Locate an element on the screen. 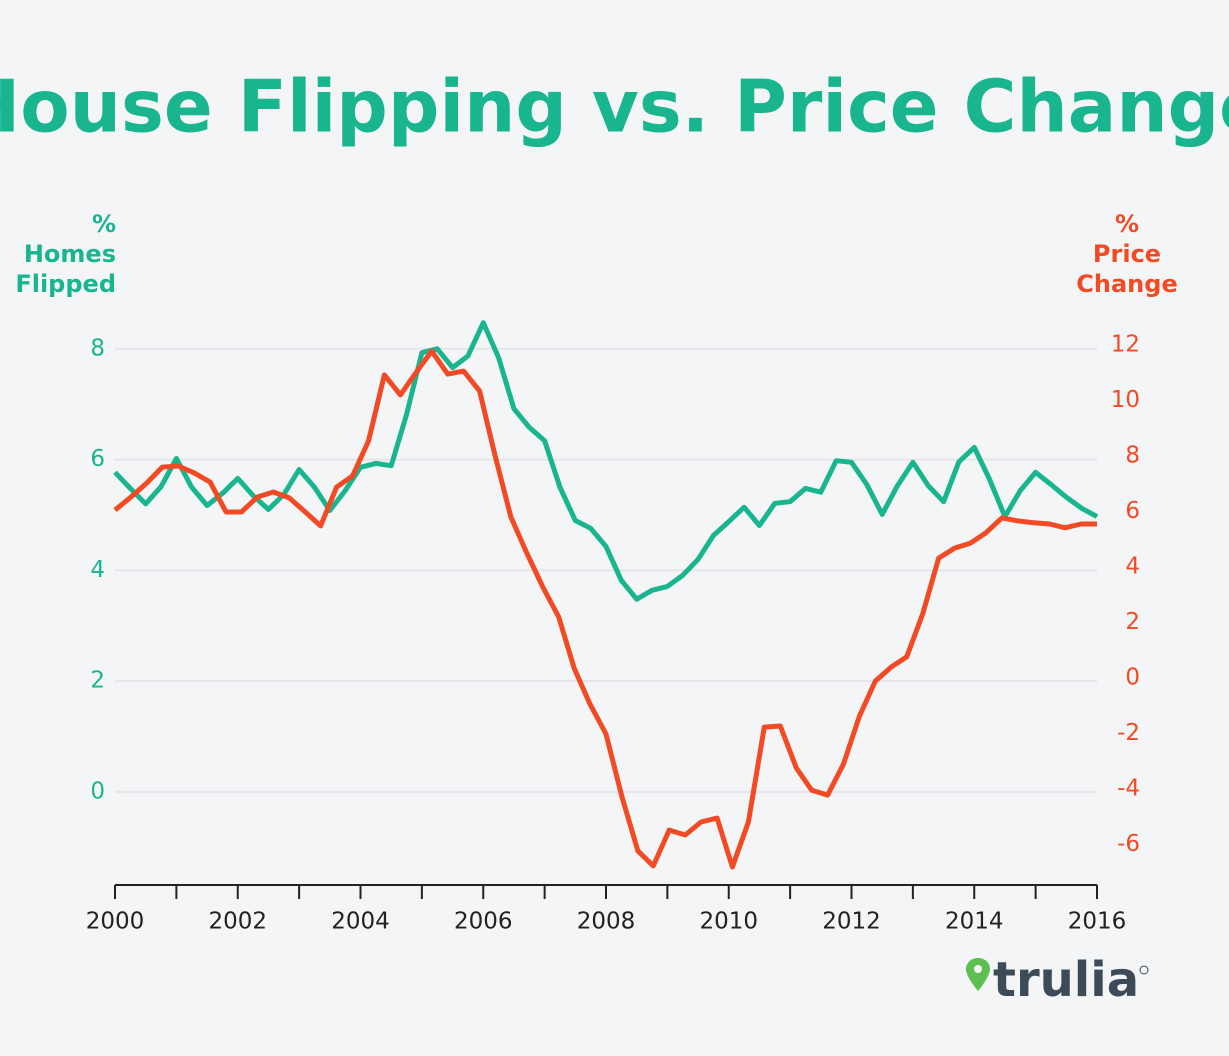  x-tick-label: 2002 is located at coordinates (237, 922).